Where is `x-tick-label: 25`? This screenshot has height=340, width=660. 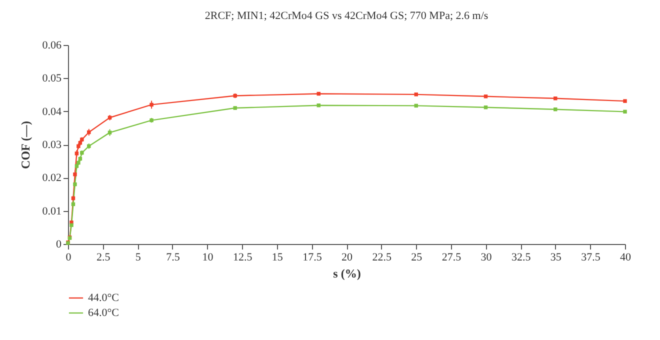
x-tick-label: 25 is located at coordinates (417, 258).